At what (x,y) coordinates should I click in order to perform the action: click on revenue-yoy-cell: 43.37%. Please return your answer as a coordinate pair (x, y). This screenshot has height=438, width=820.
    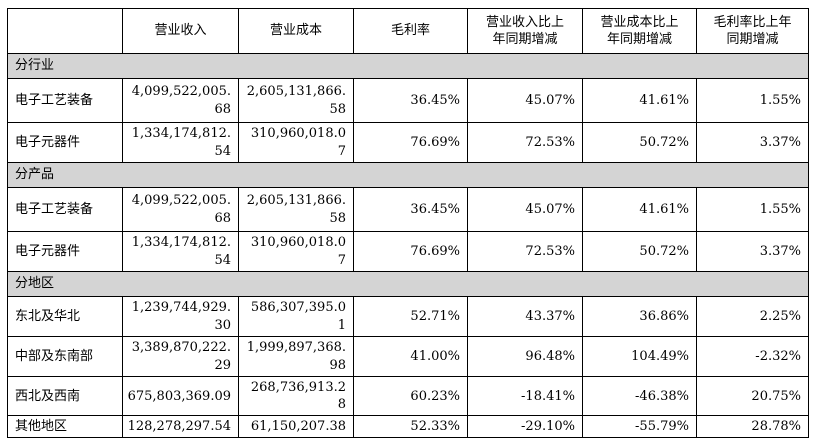
    Looking at the image, I should click on (525, 316).